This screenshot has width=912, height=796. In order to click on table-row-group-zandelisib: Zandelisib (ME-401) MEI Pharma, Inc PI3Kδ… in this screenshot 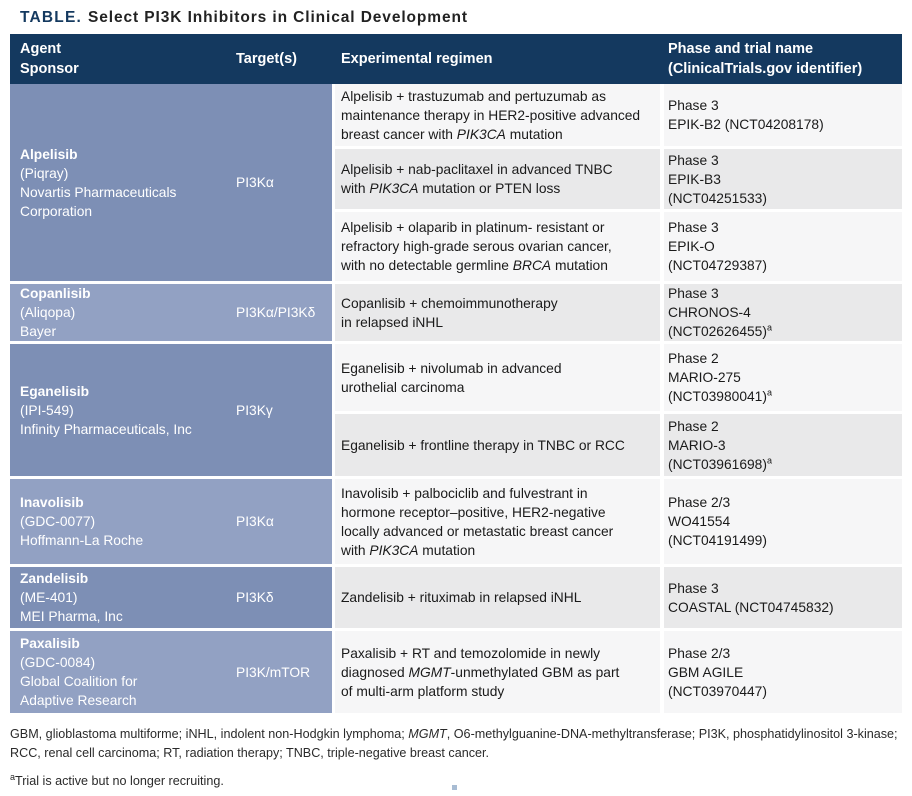, I will do `click(456, 599)`.